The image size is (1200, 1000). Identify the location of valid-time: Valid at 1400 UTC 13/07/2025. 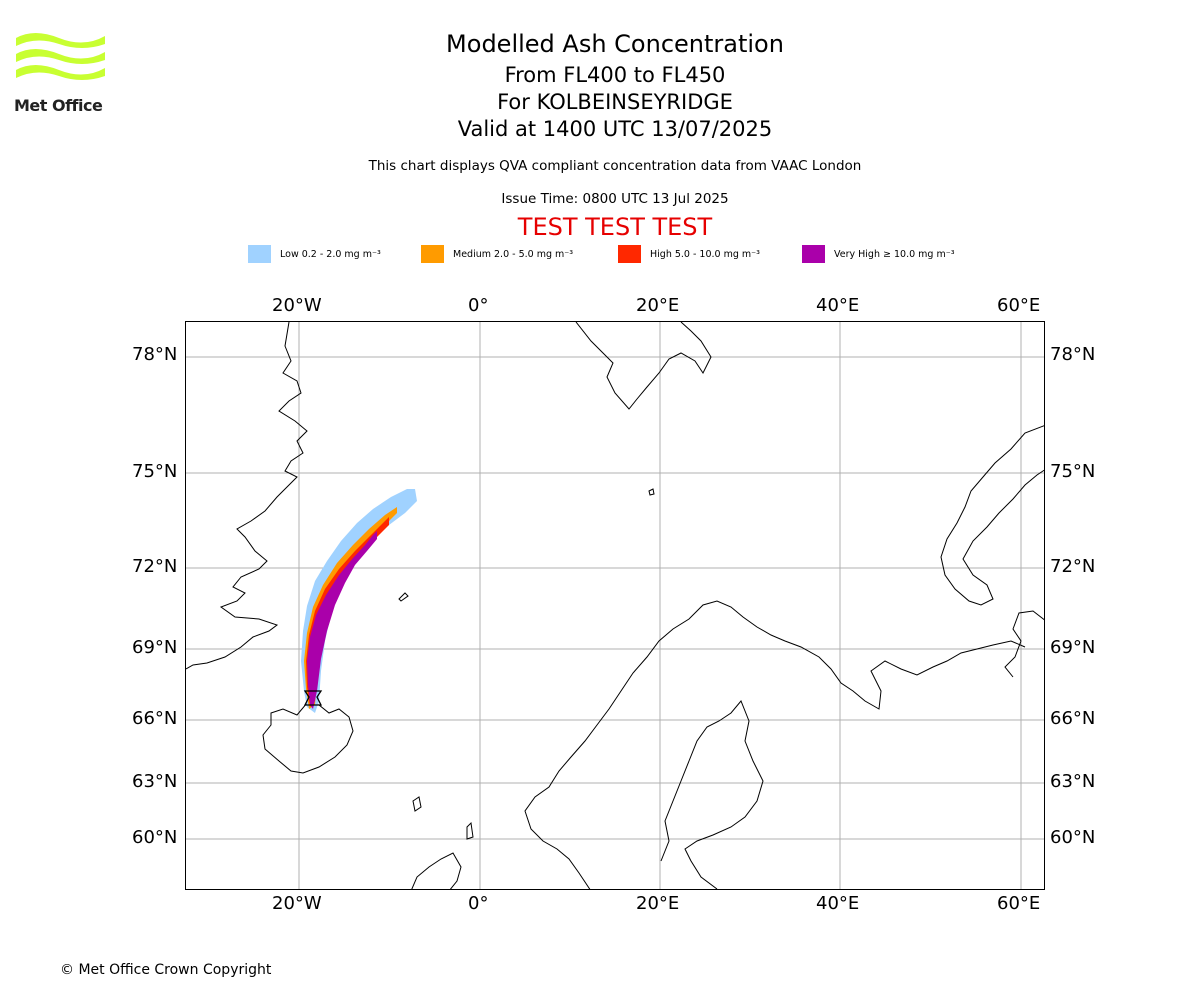
(615, 129).